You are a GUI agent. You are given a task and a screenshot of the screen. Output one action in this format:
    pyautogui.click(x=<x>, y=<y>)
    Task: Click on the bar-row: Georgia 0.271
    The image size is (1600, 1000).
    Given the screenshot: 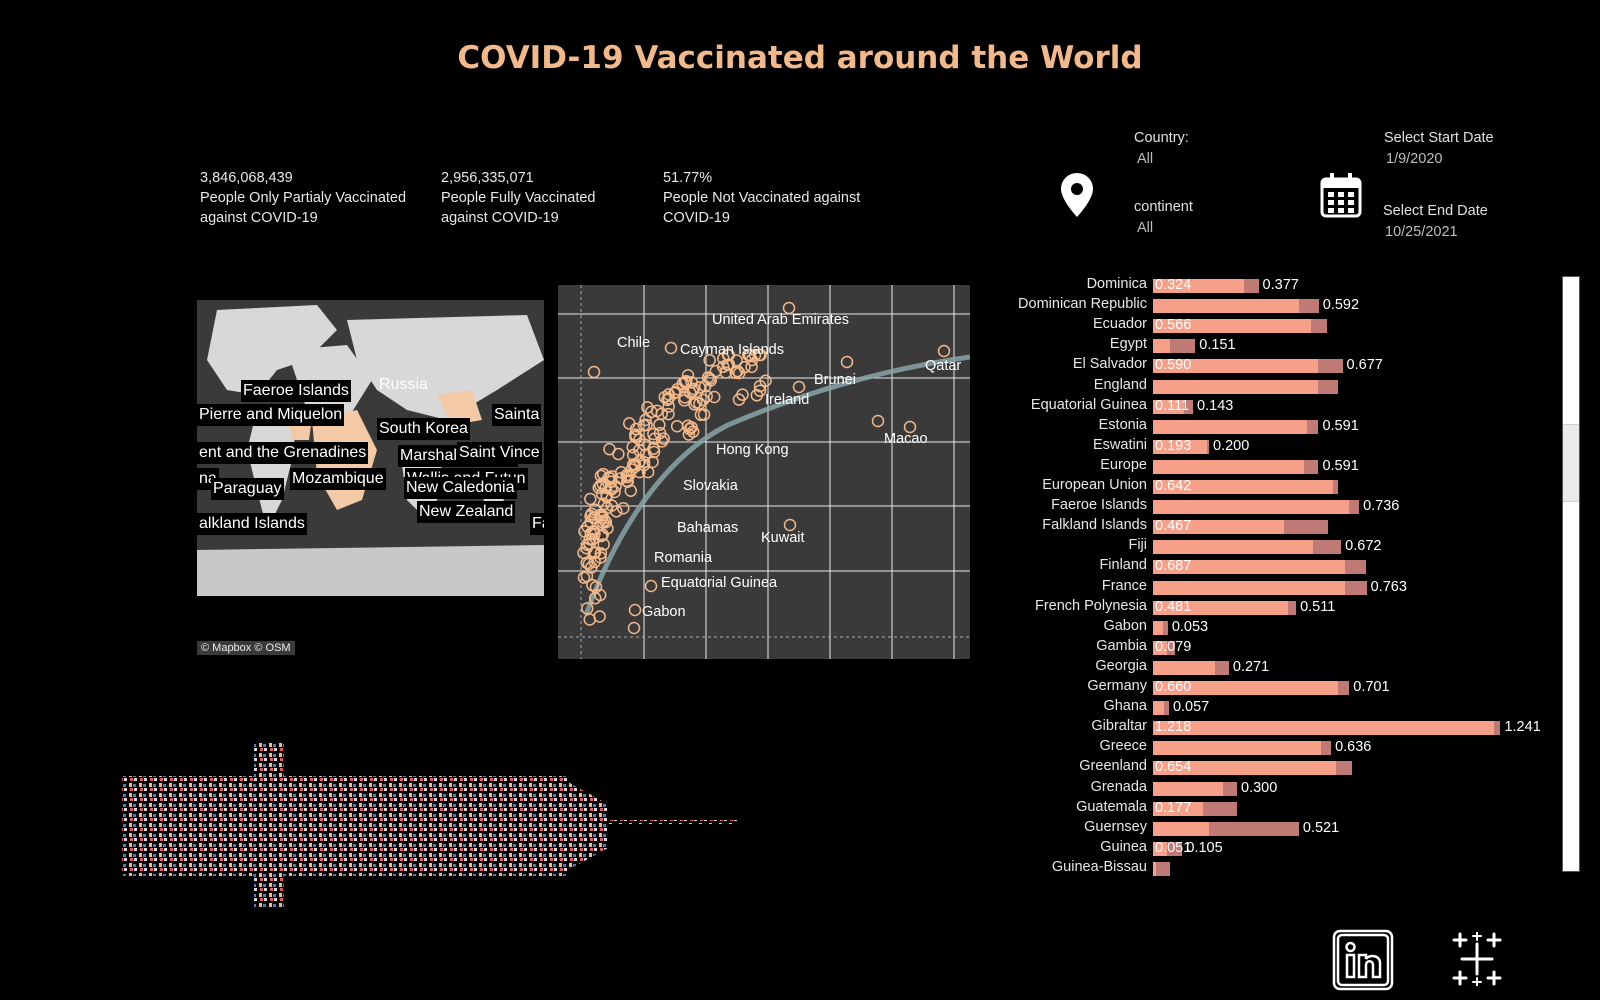 What is the action you would take?
    pyautogui.click(x=1275, y=668)
    